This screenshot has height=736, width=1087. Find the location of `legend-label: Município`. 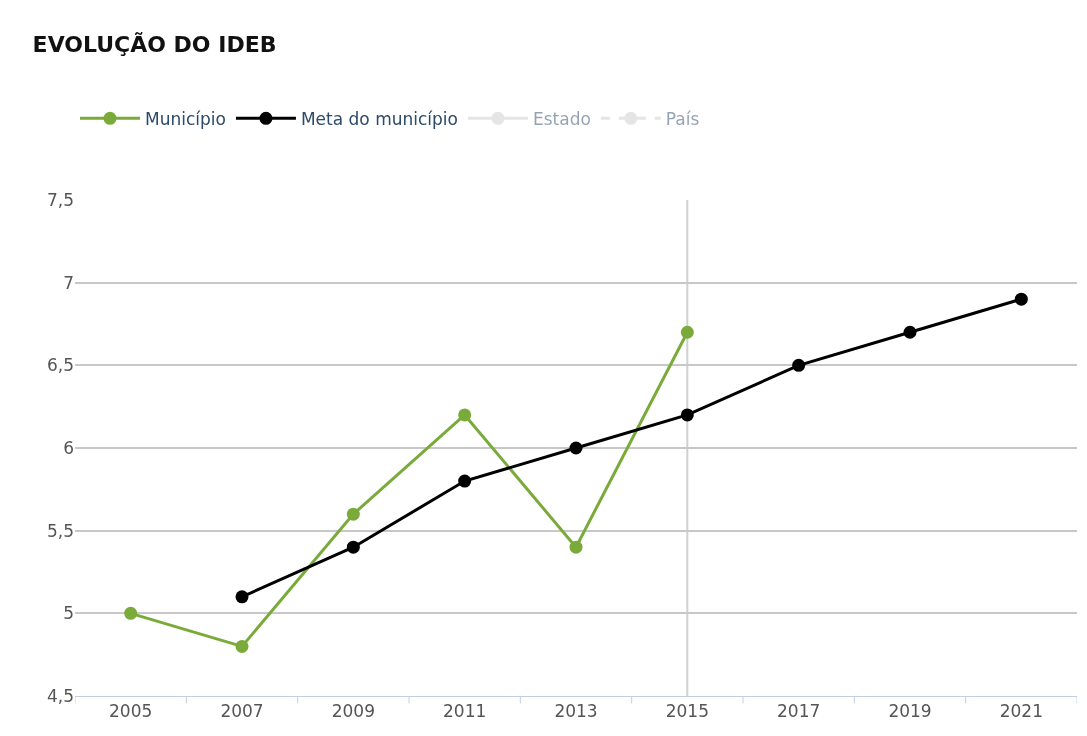

legend-label: Município is located at coordinates (185, 118).